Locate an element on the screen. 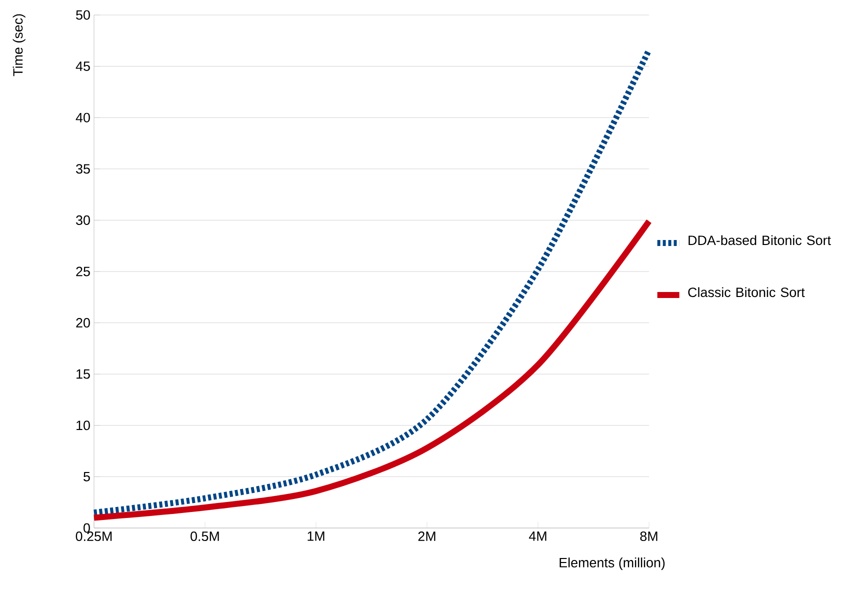 The height and width of the screenshot is (604, 843). x-tick-label: 1M is located at coordinates (316, 536).